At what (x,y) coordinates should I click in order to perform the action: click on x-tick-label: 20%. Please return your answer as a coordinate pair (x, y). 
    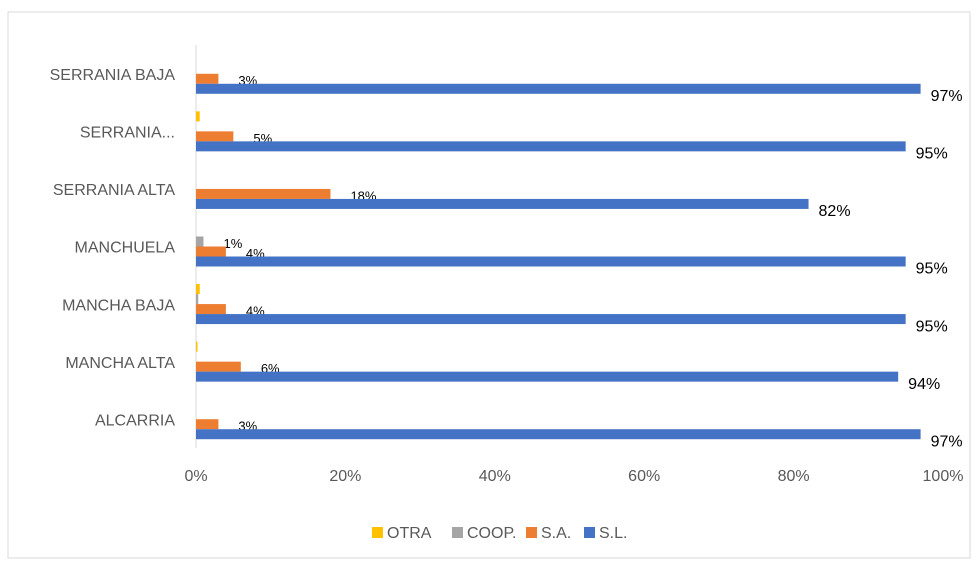
    Looking at the image, I should click on (345, 476).